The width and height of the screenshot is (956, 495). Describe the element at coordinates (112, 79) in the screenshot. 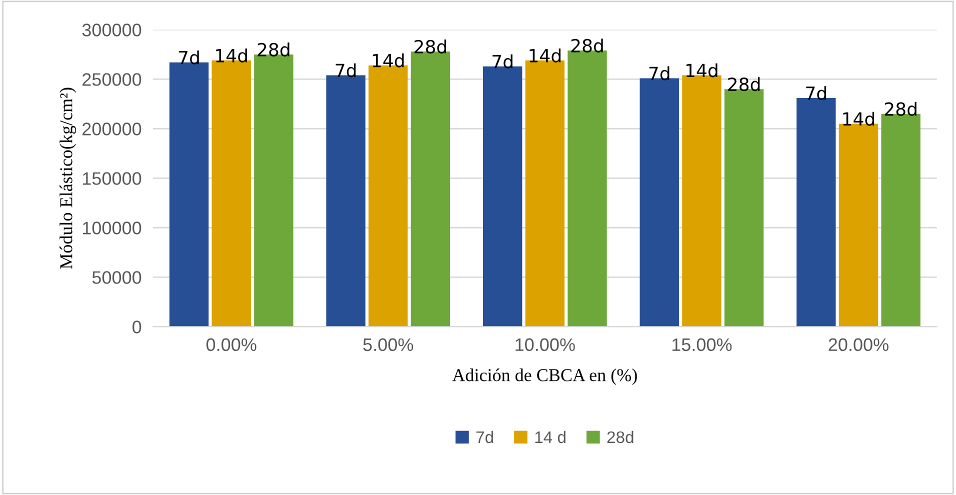

I see `y-tick-label: 250000` at that location.